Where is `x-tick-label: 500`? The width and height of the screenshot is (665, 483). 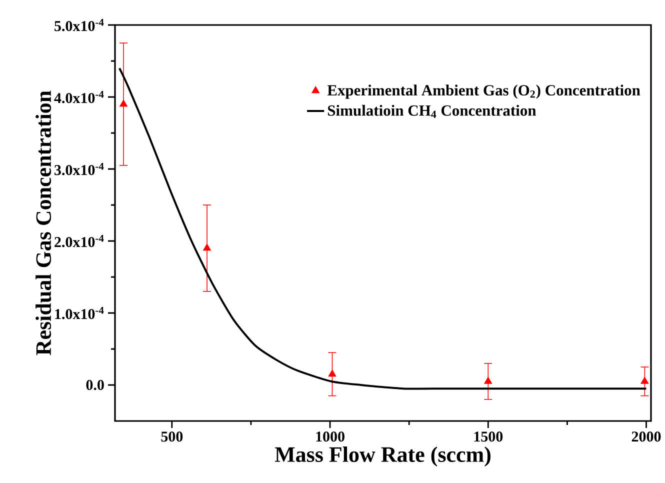 x-tick-label: 500 is located at coordinates (172, 437).